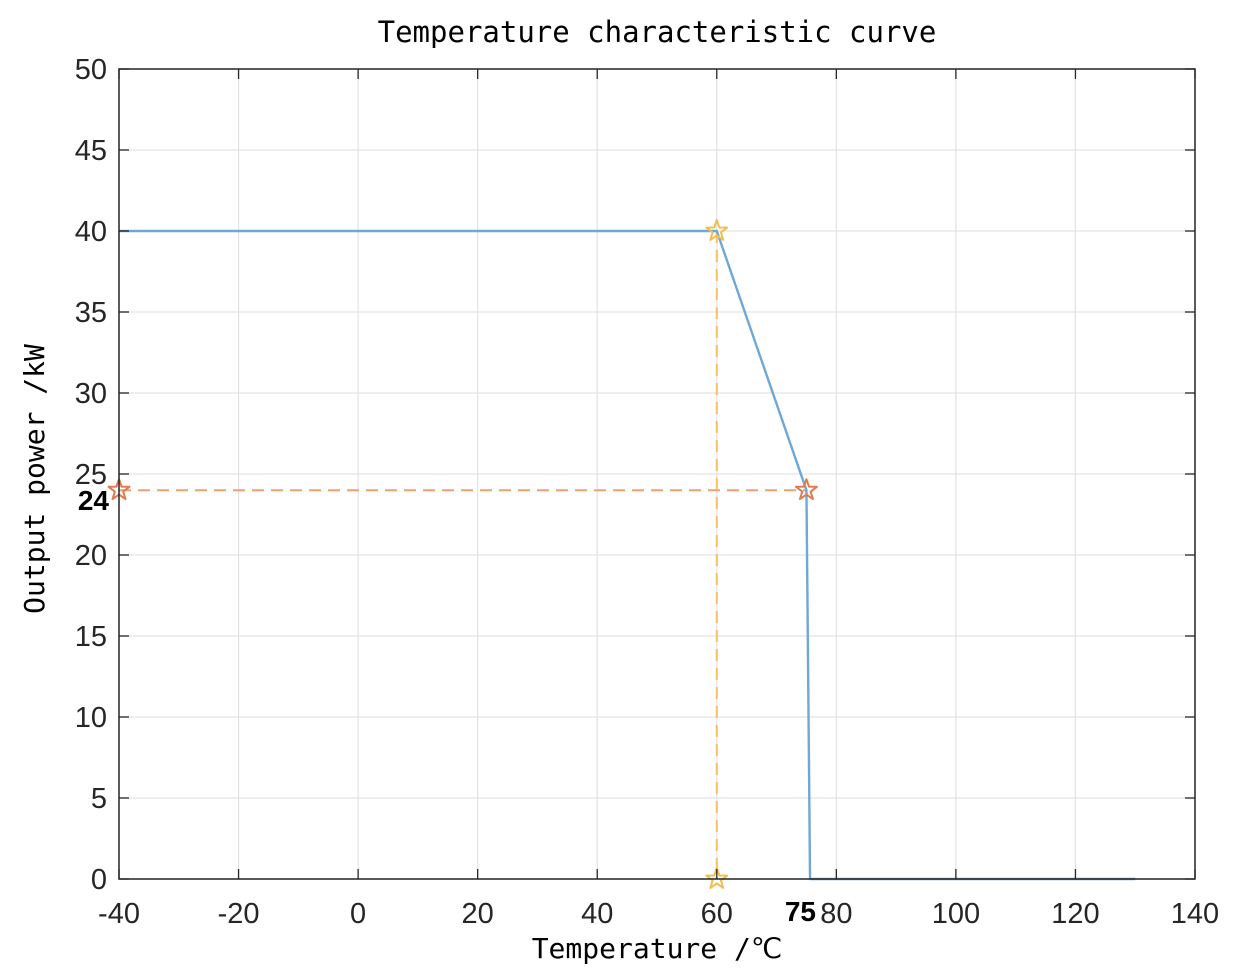 The height and width of the screenshot is (977, 1255). Describe the element at coordinates (99, 880) in the screenshot. I see `y-tick-label: 0` at that location.